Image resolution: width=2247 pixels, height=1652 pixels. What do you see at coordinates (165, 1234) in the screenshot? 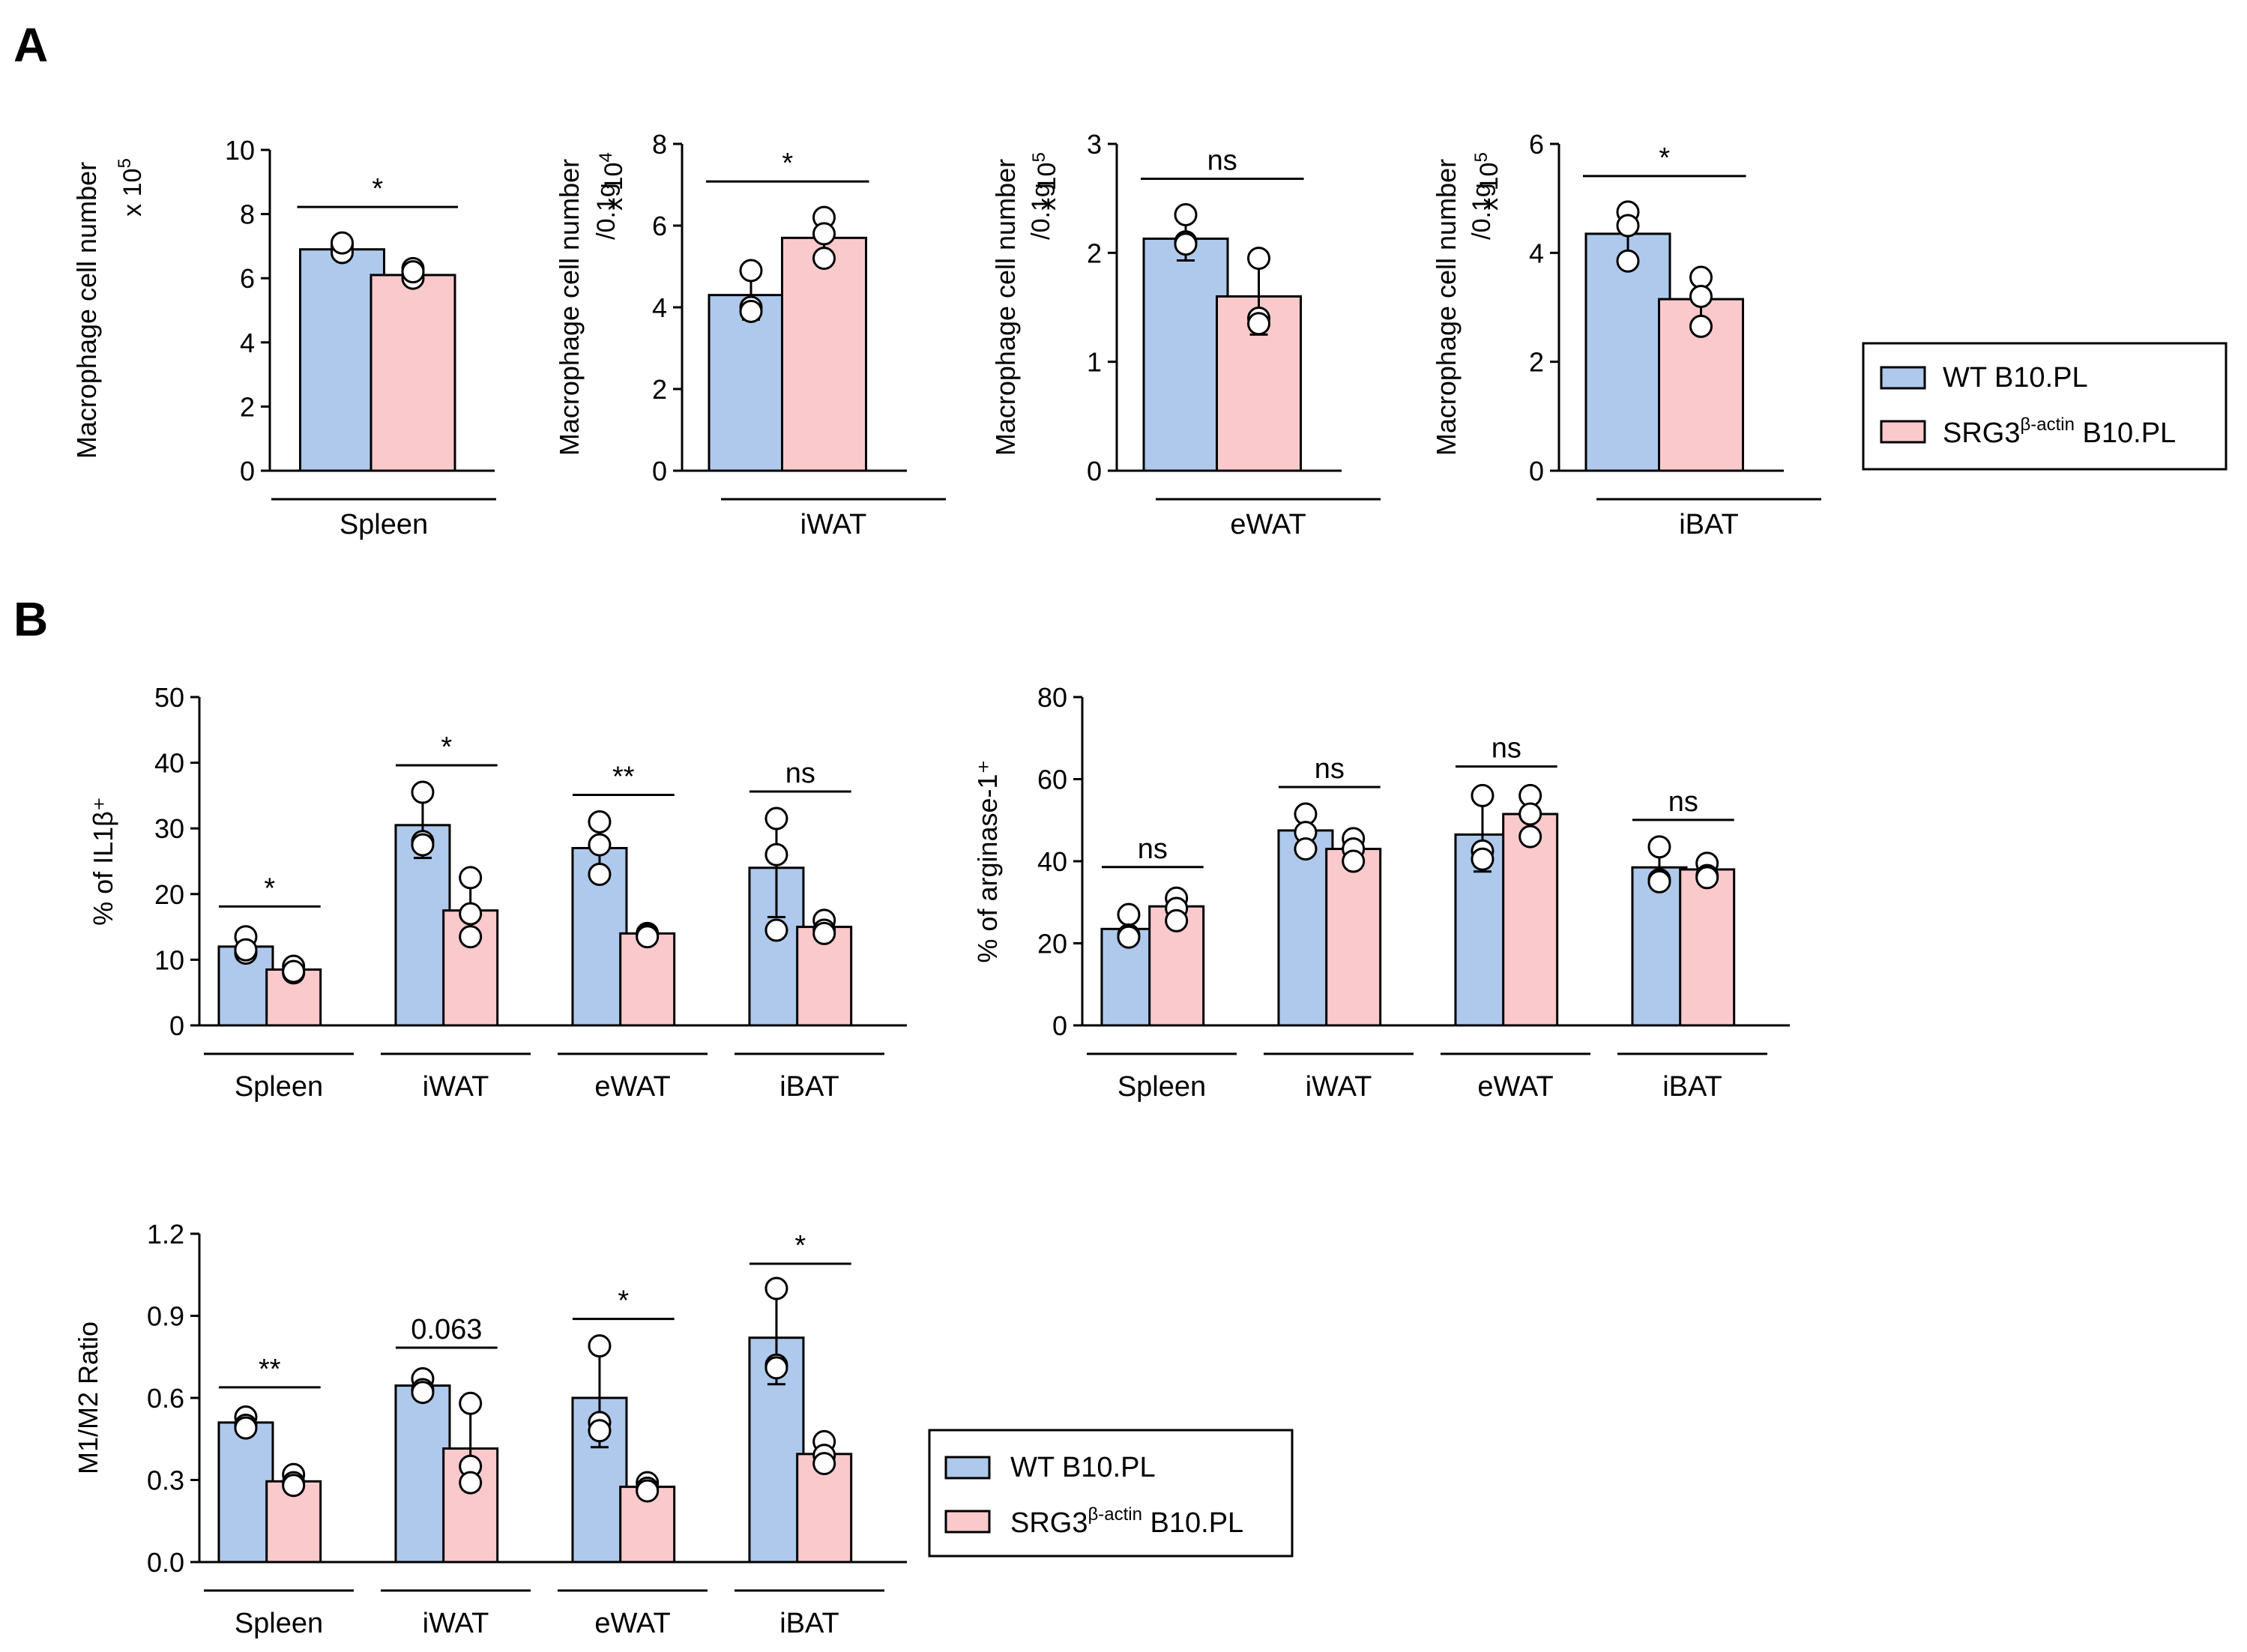
I see `y-tick-label: 1.2` at bounding box center [165, 1234].